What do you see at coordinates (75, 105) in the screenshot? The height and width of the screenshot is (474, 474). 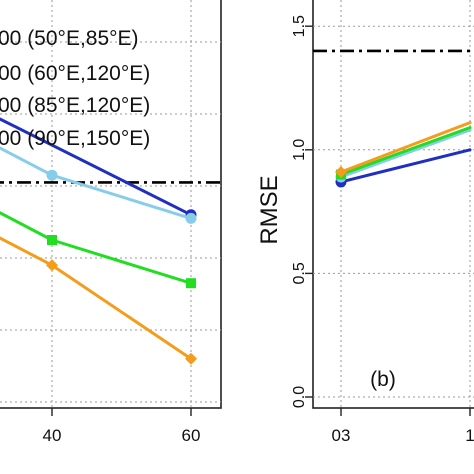 I see `legend-entry-3: 00 (85°E,120°E)` at bounding box center [75, 105].